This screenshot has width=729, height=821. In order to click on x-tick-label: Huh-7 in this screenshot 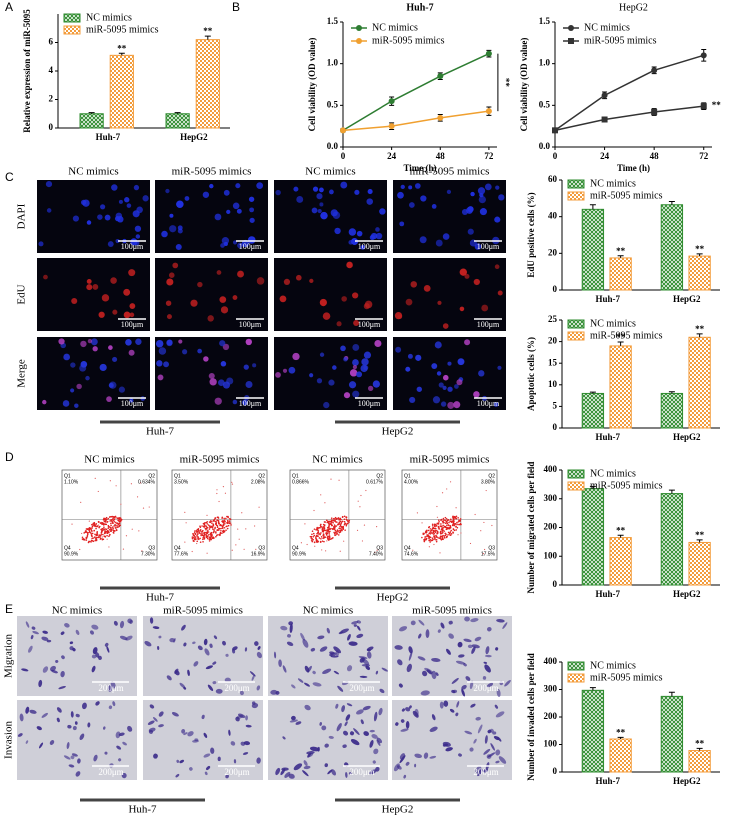, I will do `click(608, 594)`.